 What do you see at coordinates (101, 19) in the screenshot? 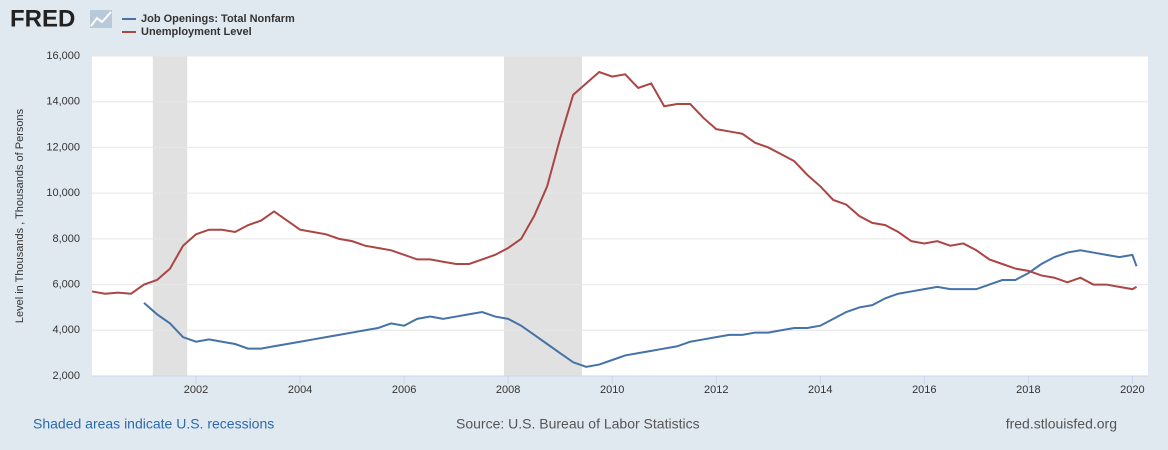
I see `logo-icon` at bounding box center [101, 19].